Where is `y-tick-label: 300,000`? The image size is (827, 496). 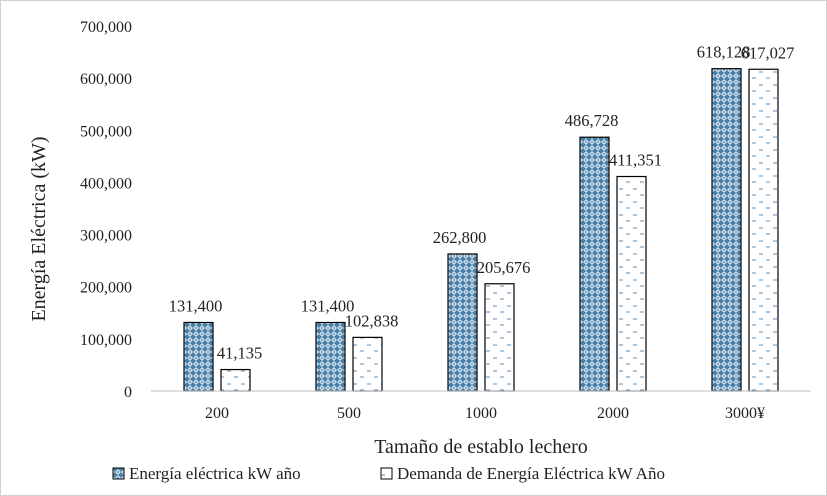
y-tick-label: 300,000 is located at coordinates (106, 236).